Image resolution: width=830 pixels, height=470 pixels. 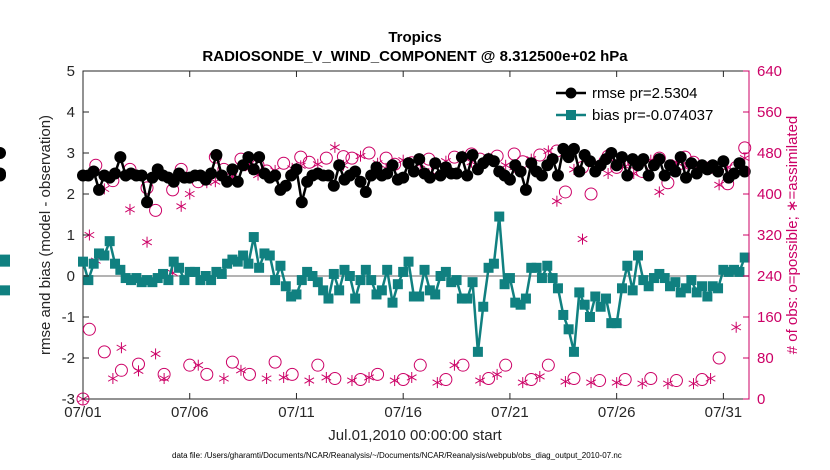 I want to click on x-tick-label: 07/31, so click(x=724, y=412).